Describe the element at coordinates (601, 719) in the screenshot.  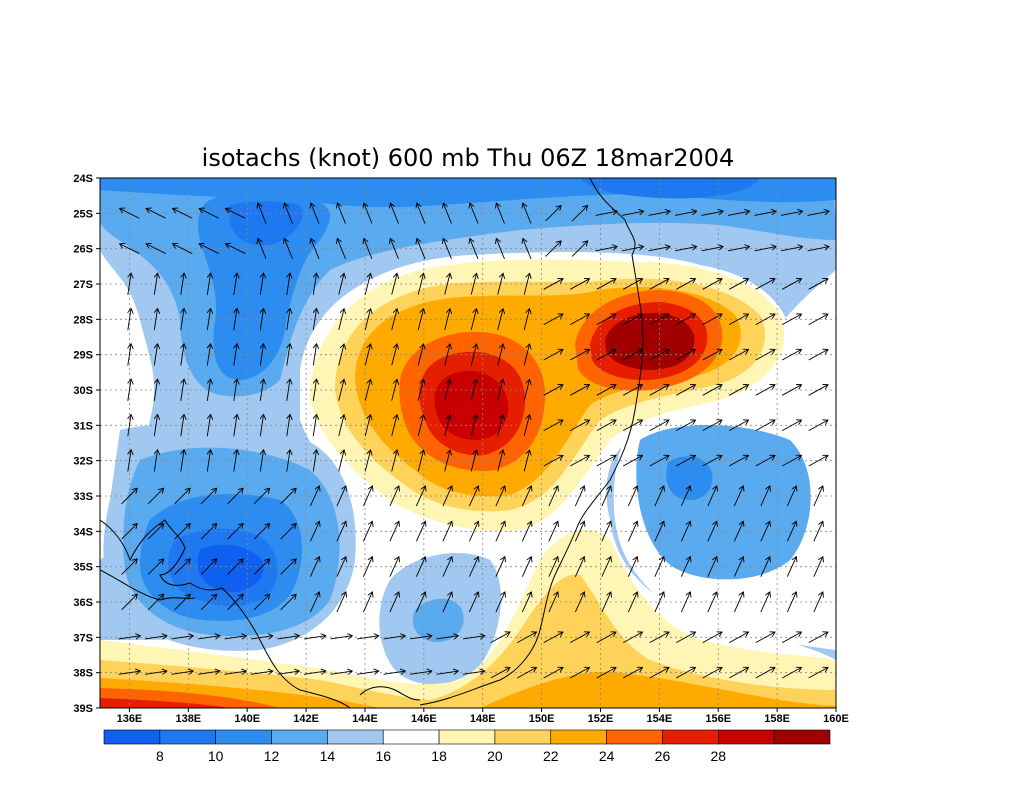
I see `lon-tick-label: 152E` at that location.